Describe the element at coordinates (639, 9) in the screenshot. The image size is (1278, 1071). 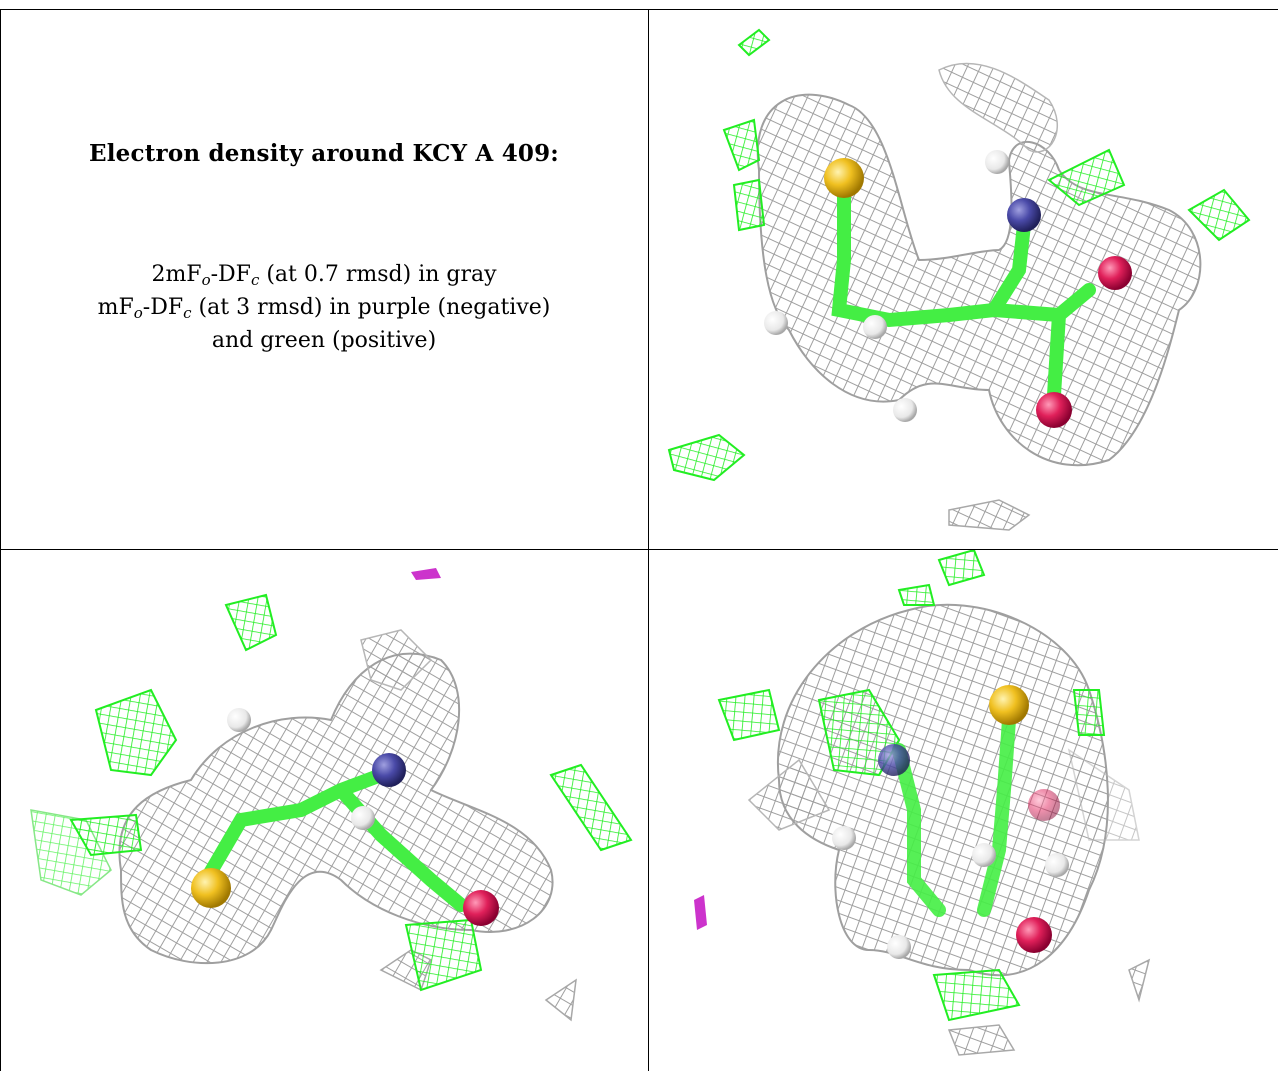
I see `border-top` at that location.